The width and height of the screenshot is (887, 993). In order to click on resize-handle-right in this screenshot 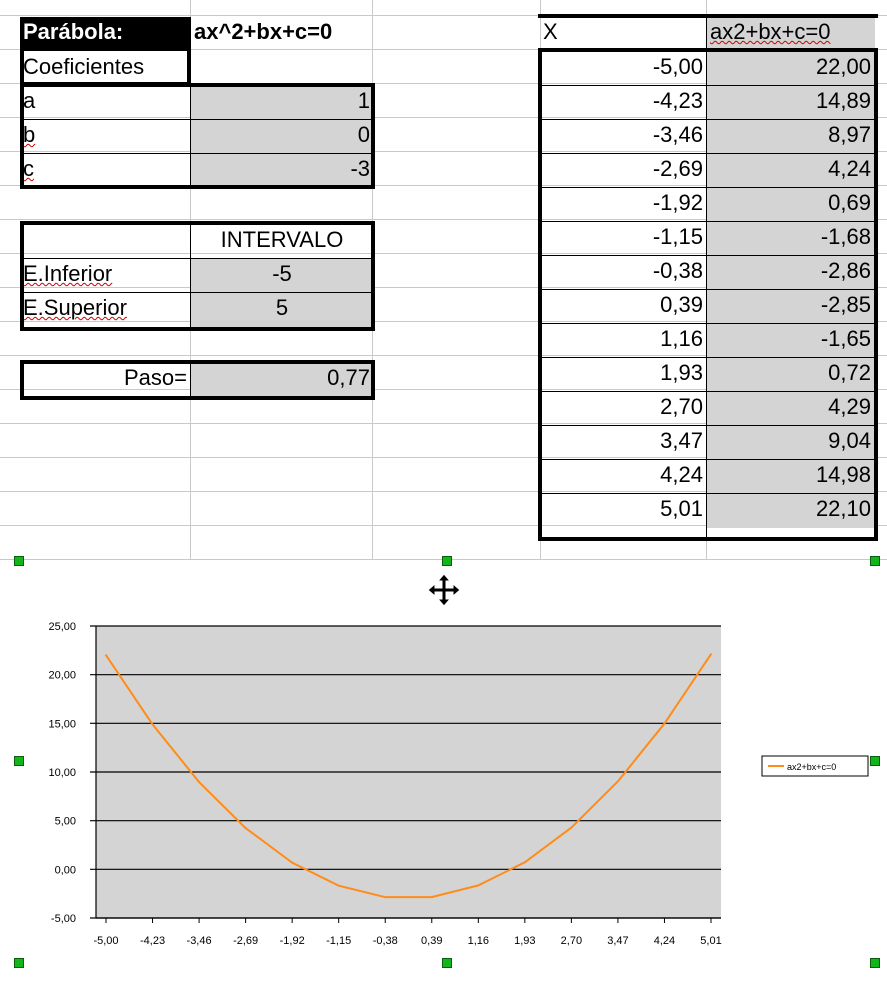, I will do `click(875, 761)`.